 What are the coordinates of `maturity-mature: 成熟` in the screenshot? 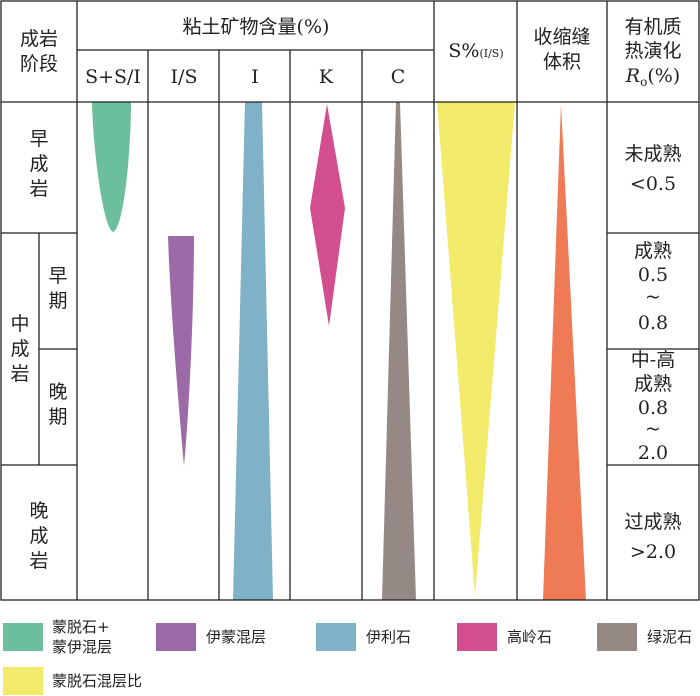 It's located at (653, 251).